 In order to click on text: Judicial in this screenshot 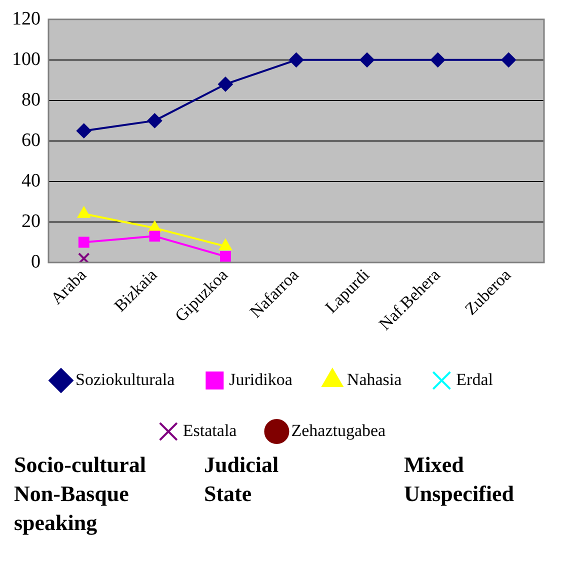, I will do `click(242, 465)`.